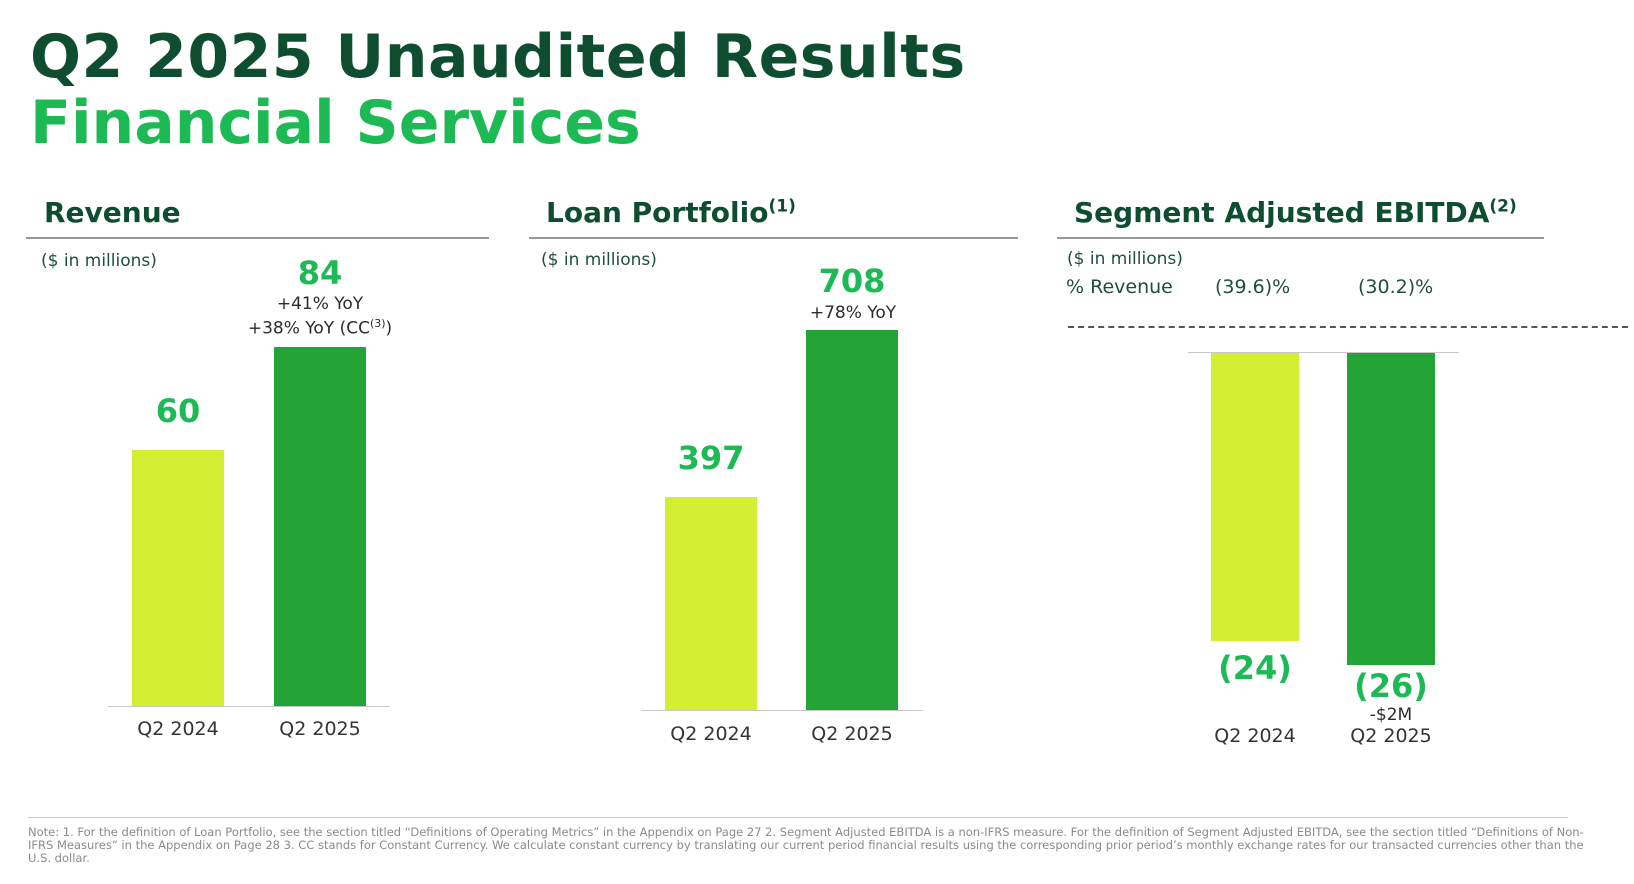 This screenshot has width=1634, height=884. What do you see at coordinates (852, 734) in the screenshot?
I see `loan-portfolio-tick-q2-2025: Q2 2025` at bounding box center [852, 734].